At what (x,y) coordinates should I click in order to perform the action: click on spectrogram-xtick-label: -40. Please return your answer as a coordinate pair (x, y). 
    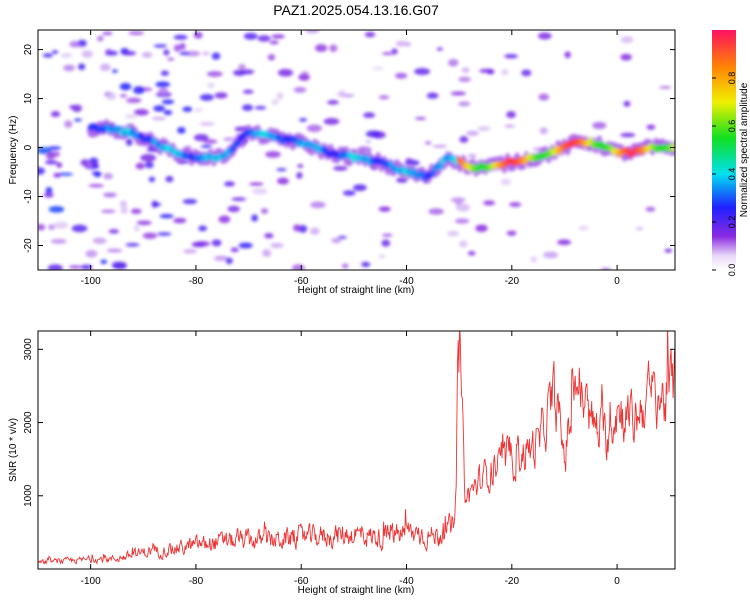
    Looking at the image, I should click on (406, 281).